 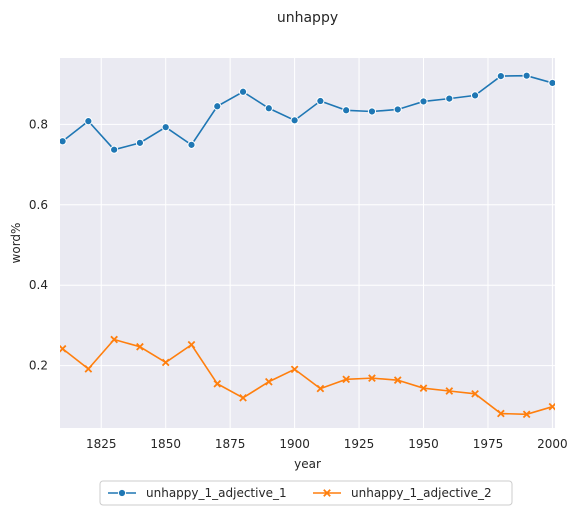 What do you see at coordinates (101, 444) in the screenshot?
I see `x-tick-label: 1825` at bounding box center [101, 444].